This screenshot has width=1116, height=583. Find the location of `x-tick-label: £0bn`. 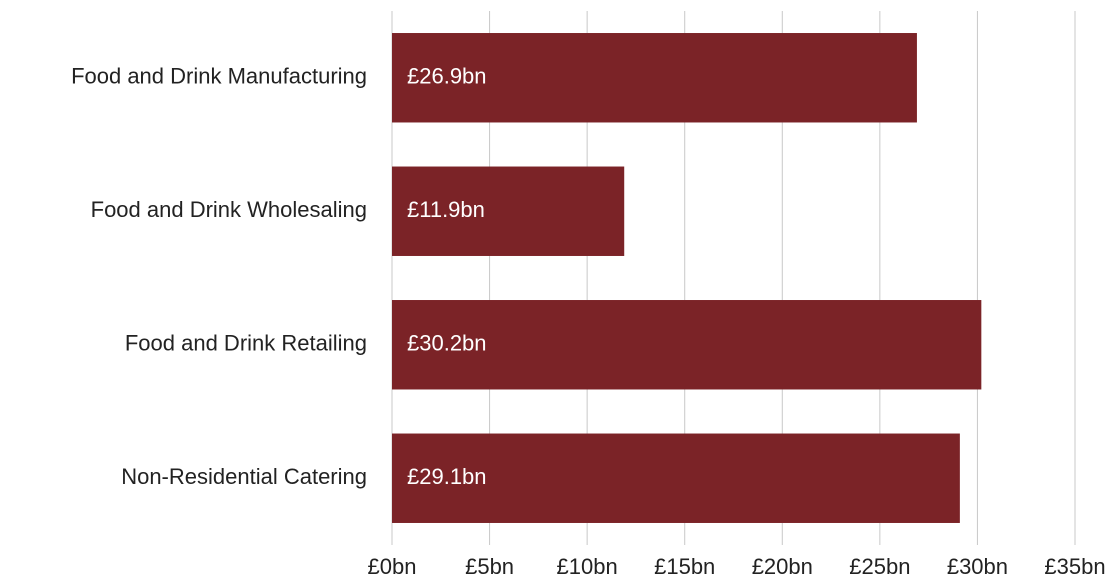

x-tick-label: £0bn is located at coordinates (392, 566).